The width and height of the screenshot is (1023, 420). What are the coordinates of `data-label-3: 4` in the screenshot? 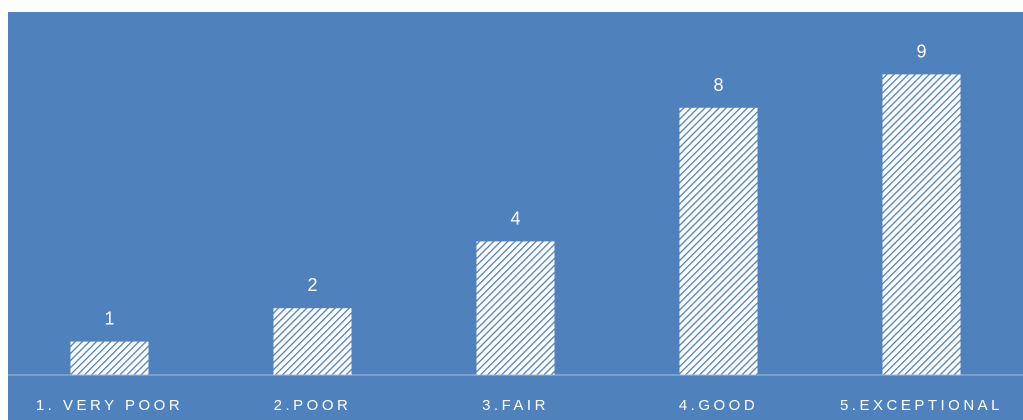 It's located at (515, 218).